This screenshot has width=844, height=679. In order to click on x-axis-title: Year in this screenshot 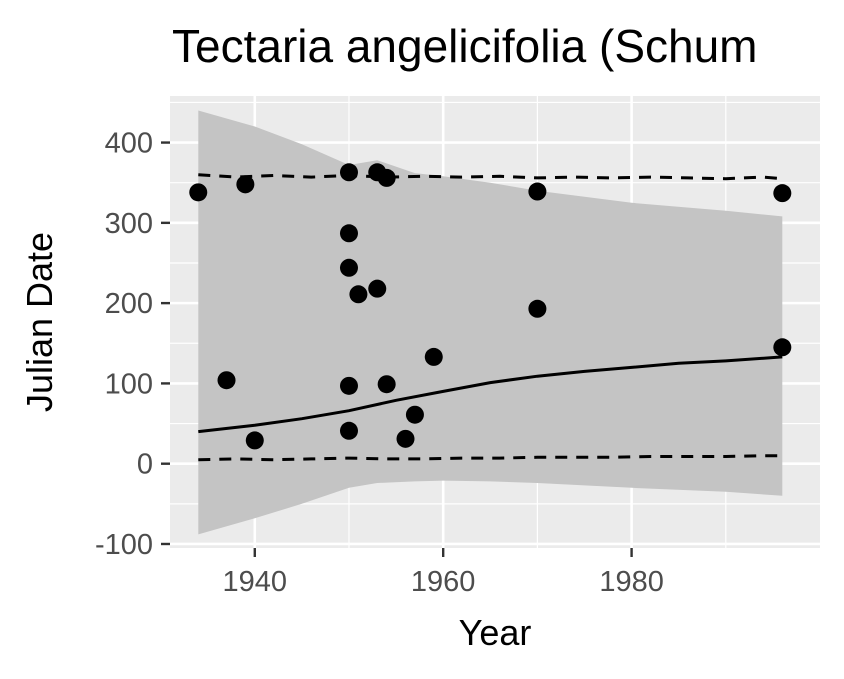, I will do `click(495, 632)`.